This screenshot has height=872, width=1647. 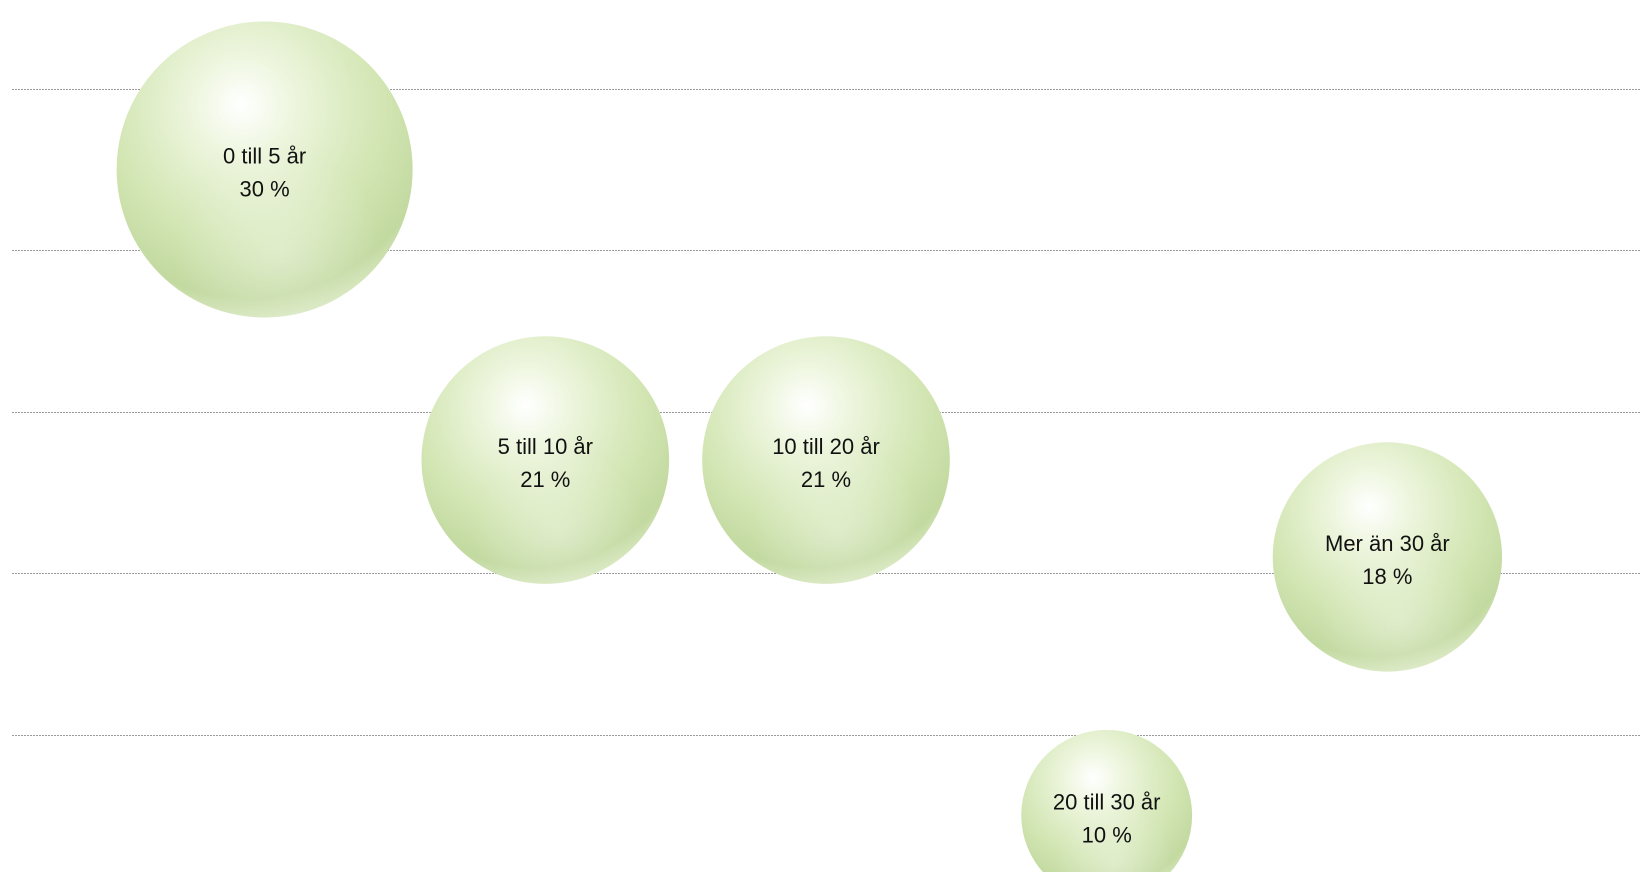 What do you see at coordinates (1387, 543) in the screenshot?
I see `bubble-category-label-3: Mer än 30 år` at bounding box center [1387, 543].